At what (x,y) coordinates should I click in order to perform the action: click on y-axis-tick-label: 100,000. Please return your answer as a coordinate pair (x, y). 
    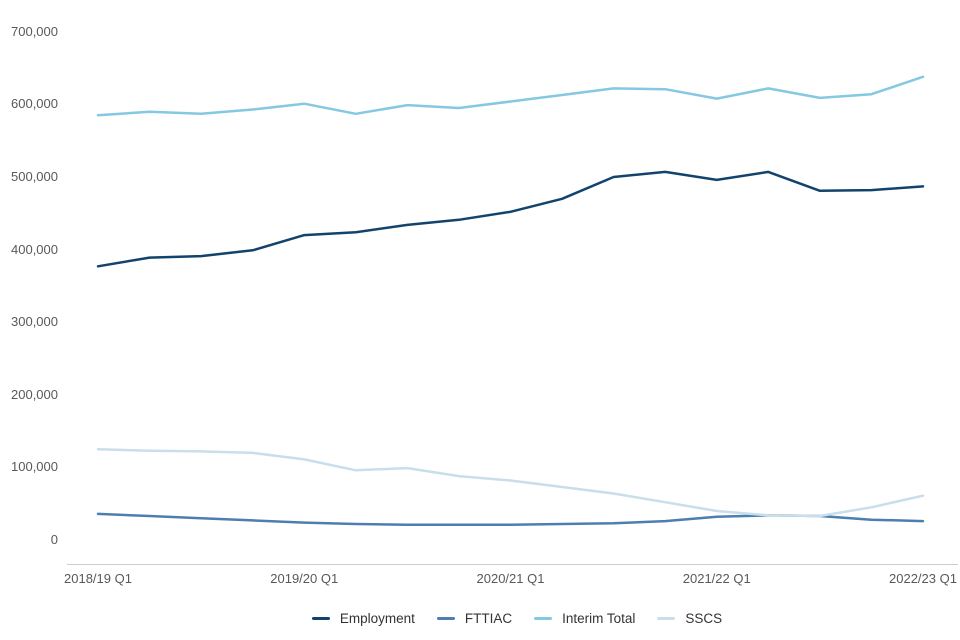
    Looking at the image, I should click on (34, 467).